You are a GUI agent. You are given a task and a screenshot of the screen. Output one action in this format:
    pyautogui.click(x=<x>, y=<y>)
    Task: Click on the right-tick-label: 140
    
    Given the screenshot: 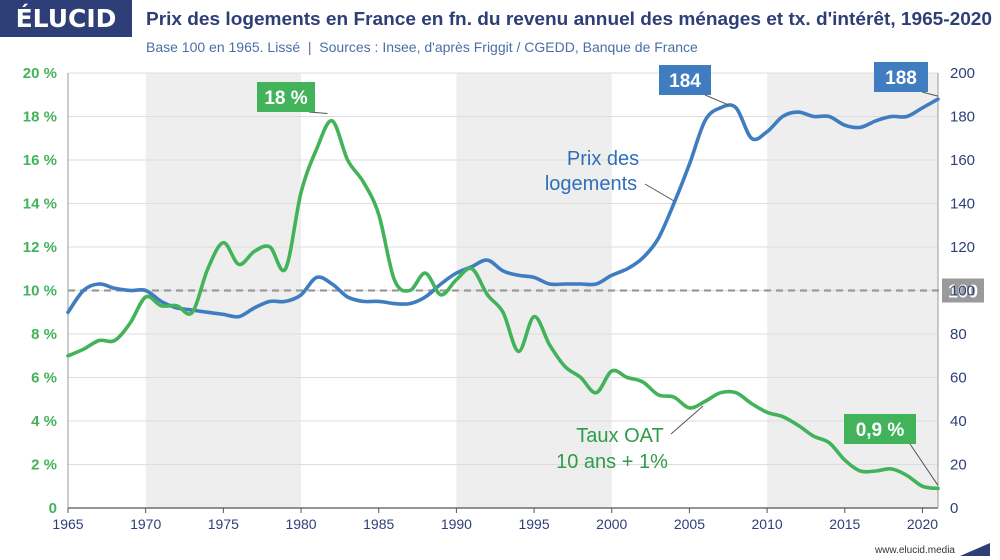 What is the action you would take?
    pyautogui.click(x=962, y=204)
    